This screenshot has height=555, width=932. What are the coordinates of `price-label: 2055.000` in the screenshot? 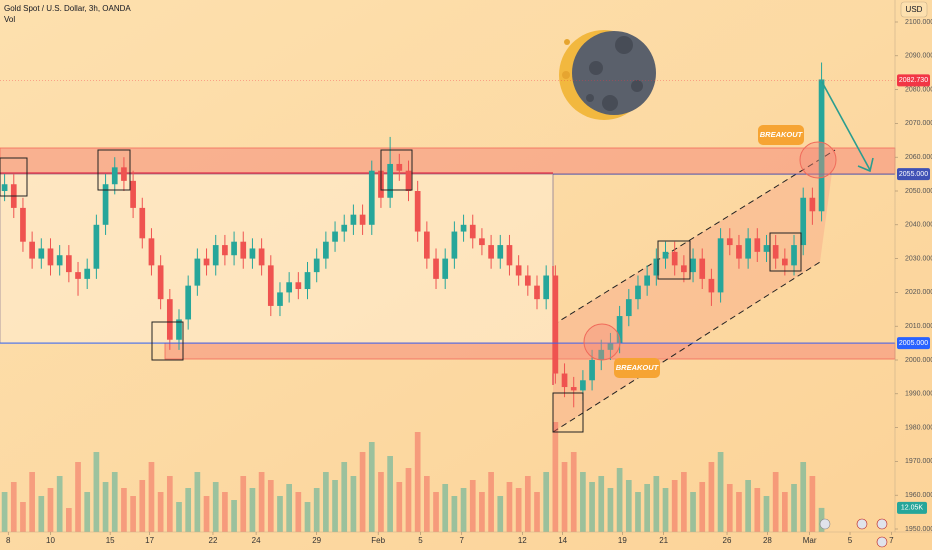 It's located at (913, 174).